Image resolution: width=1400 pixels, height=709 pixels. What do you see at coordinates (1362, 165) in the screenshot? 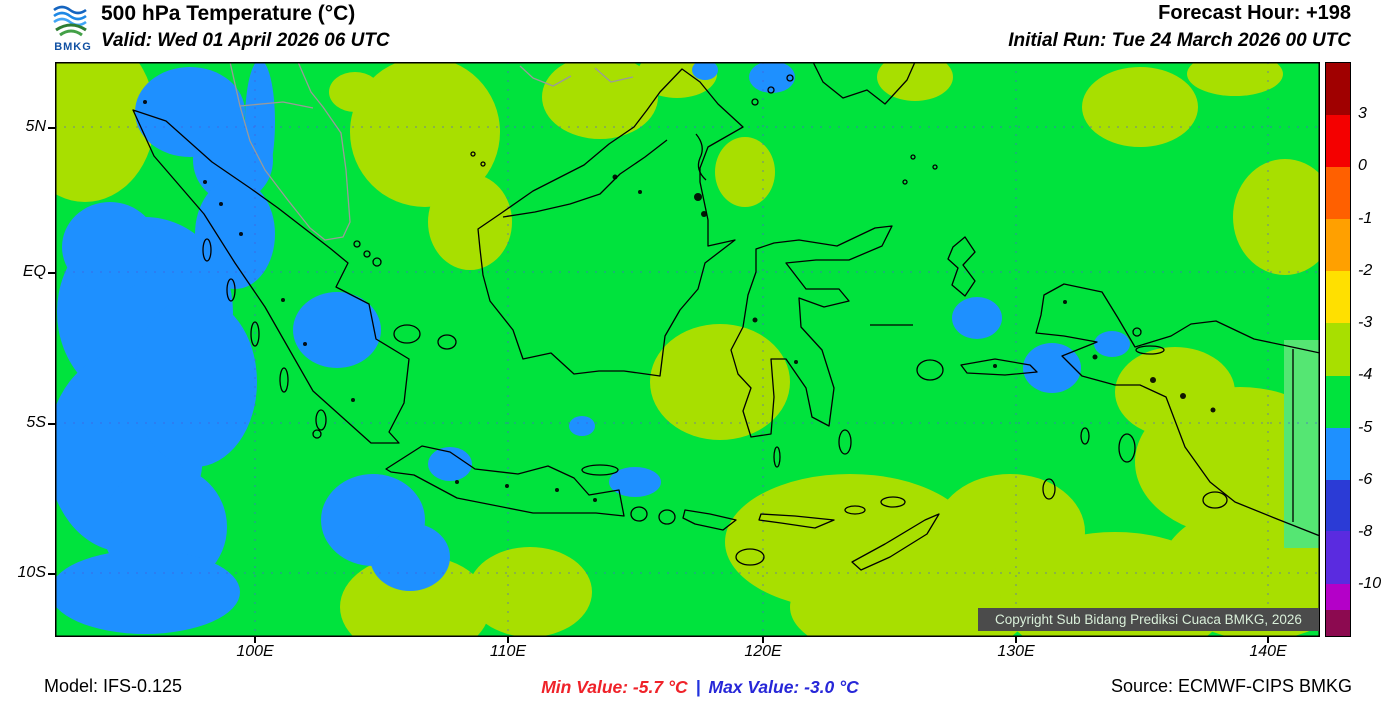
I see `colorbar-tick-label: 0` at bounding box center [1362, 165].